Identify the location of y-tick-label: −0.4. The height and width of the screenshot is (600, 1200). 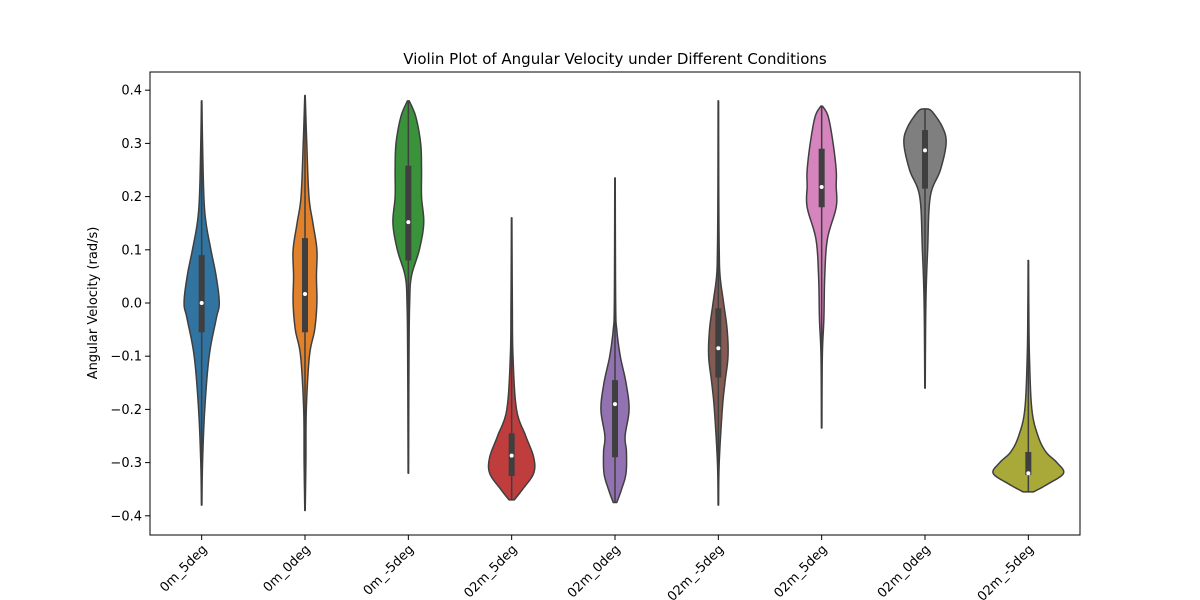
(126, 516).